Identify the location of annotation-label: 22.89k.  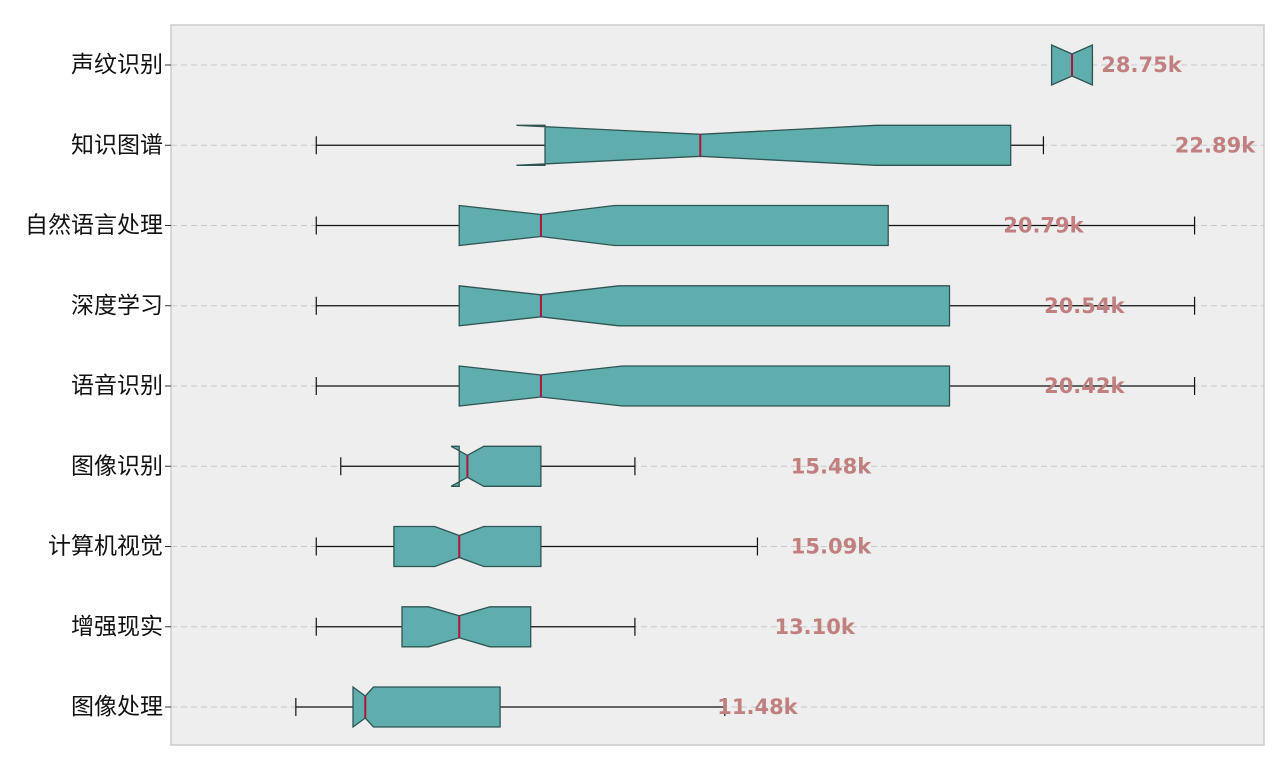
(1215, 145).